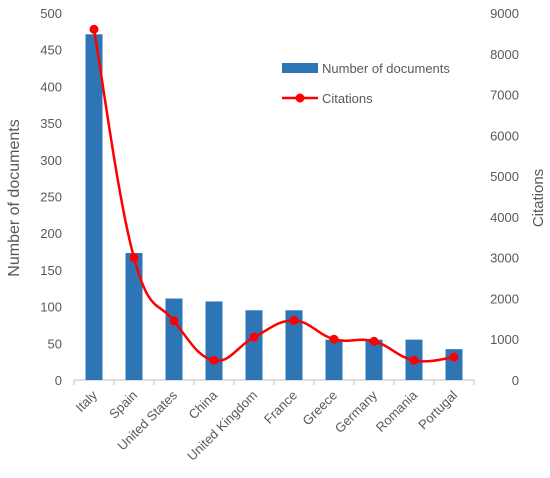 Image resolution: width=550 pixels, height=478 pixels. I want to click on citations-point-united-states, so click(174, 321).